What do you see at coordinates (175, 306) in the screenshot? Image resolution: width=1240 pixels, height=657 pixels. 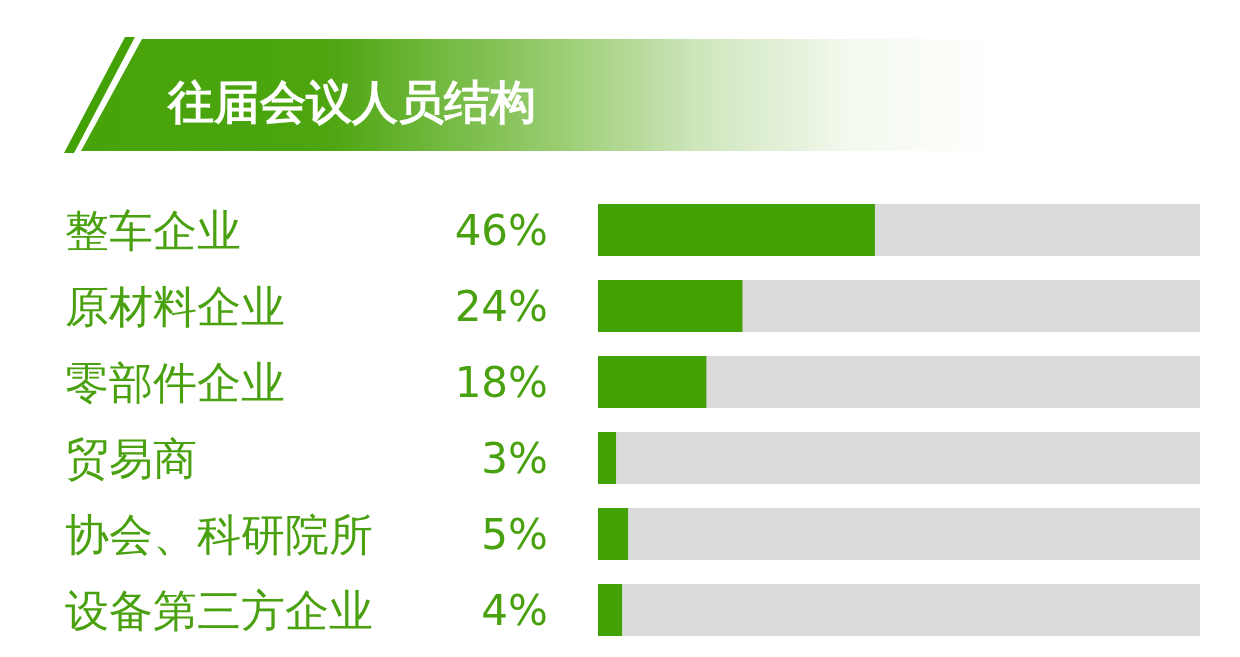 I see `y-tick-label: 原材料企业` at bounding box center [175, 306].